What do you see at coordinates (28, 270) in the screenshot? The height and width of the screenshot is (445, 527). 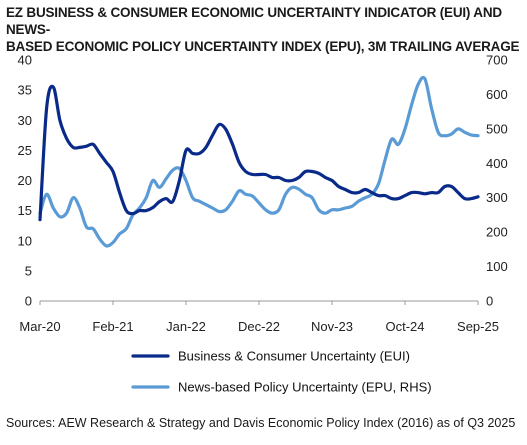 I see `y-left-tick-label: 5` at bounding box center [28, 270].